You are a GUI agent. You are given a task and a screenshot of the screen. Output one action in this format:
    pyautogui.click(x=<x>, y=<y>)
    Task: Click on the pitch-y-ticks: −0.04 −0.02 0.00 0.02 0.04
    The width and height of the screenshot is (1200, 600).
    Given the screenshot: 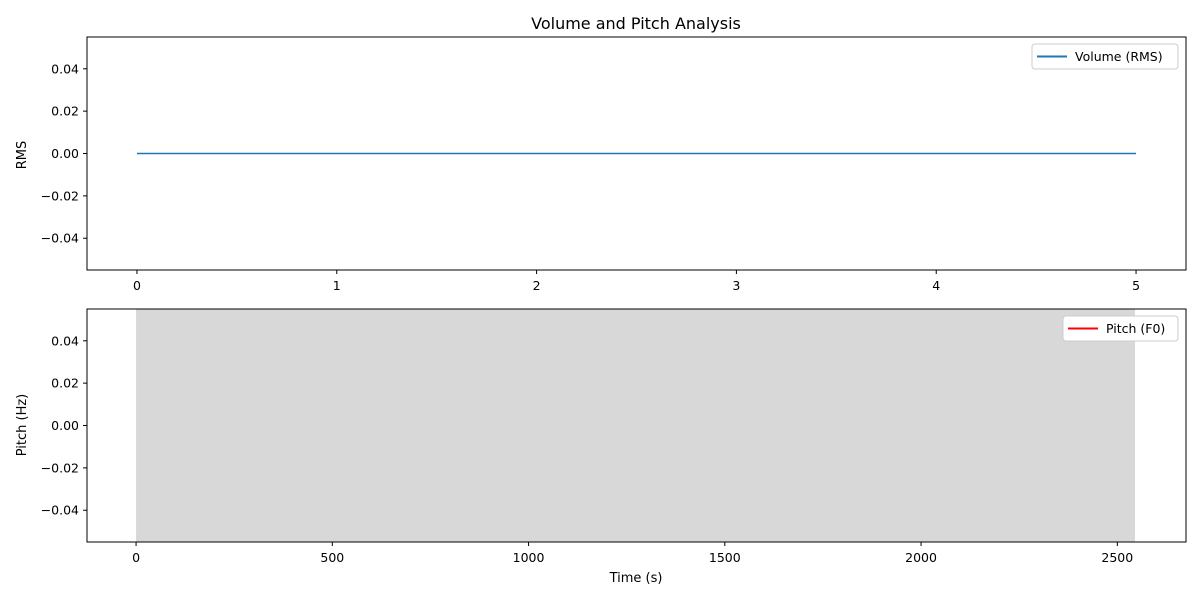 What is the action you would take?
    pyautogui.click(x=64, y=425)
    